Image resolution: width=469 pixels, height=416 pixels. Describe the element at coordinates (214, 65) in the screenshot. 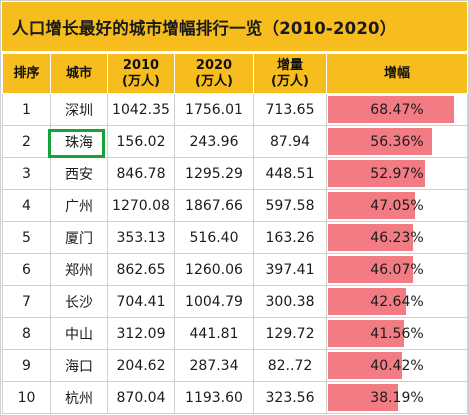

I see `header-2020-year: 2020` at that location.